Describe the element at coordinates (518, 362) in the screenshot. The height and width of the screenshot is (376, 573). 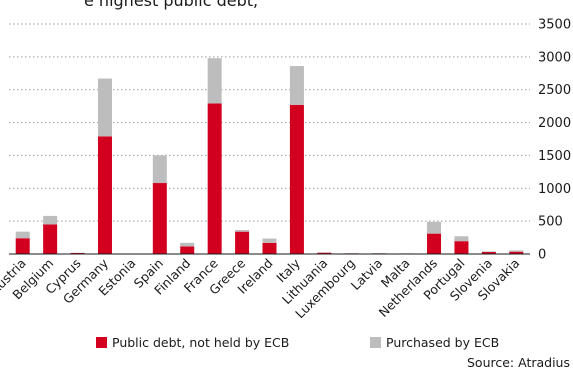
I see `source-note: Source: Atradius` at that location.